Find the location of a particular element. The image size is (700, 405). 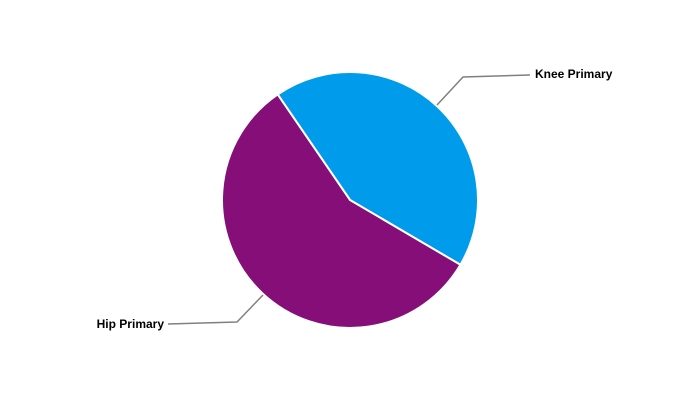

pie-slice-knee-primary is located at coordinates (377, 169).